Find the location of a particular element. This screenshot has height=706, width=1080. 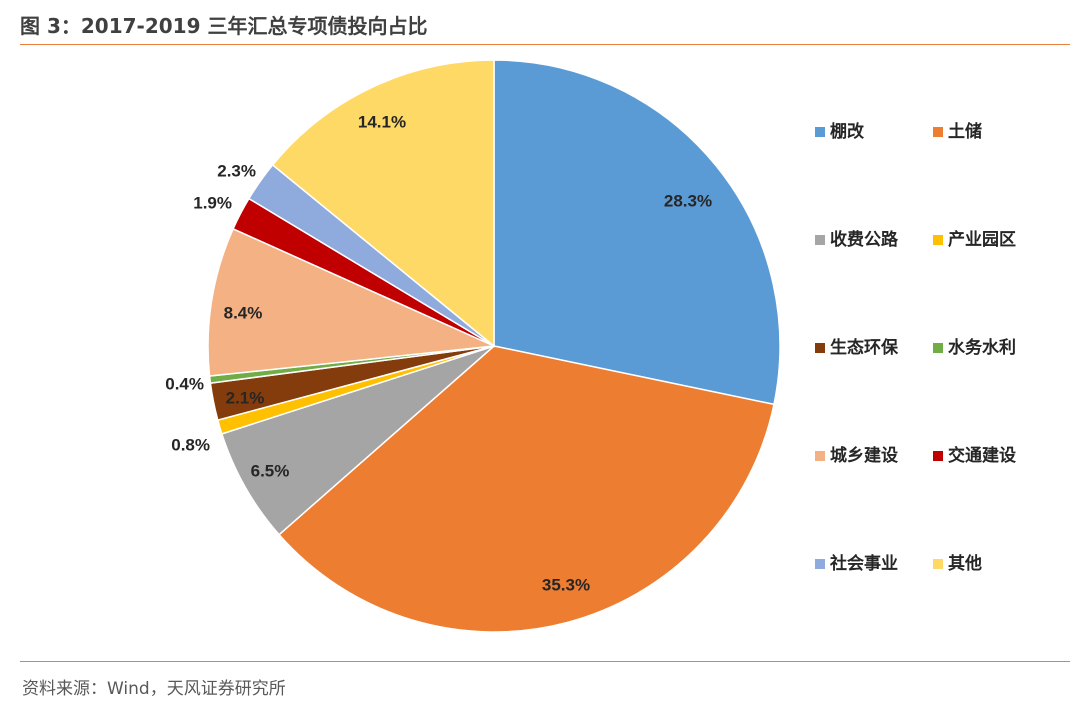

source-divider is located at coordinates (545, 661).